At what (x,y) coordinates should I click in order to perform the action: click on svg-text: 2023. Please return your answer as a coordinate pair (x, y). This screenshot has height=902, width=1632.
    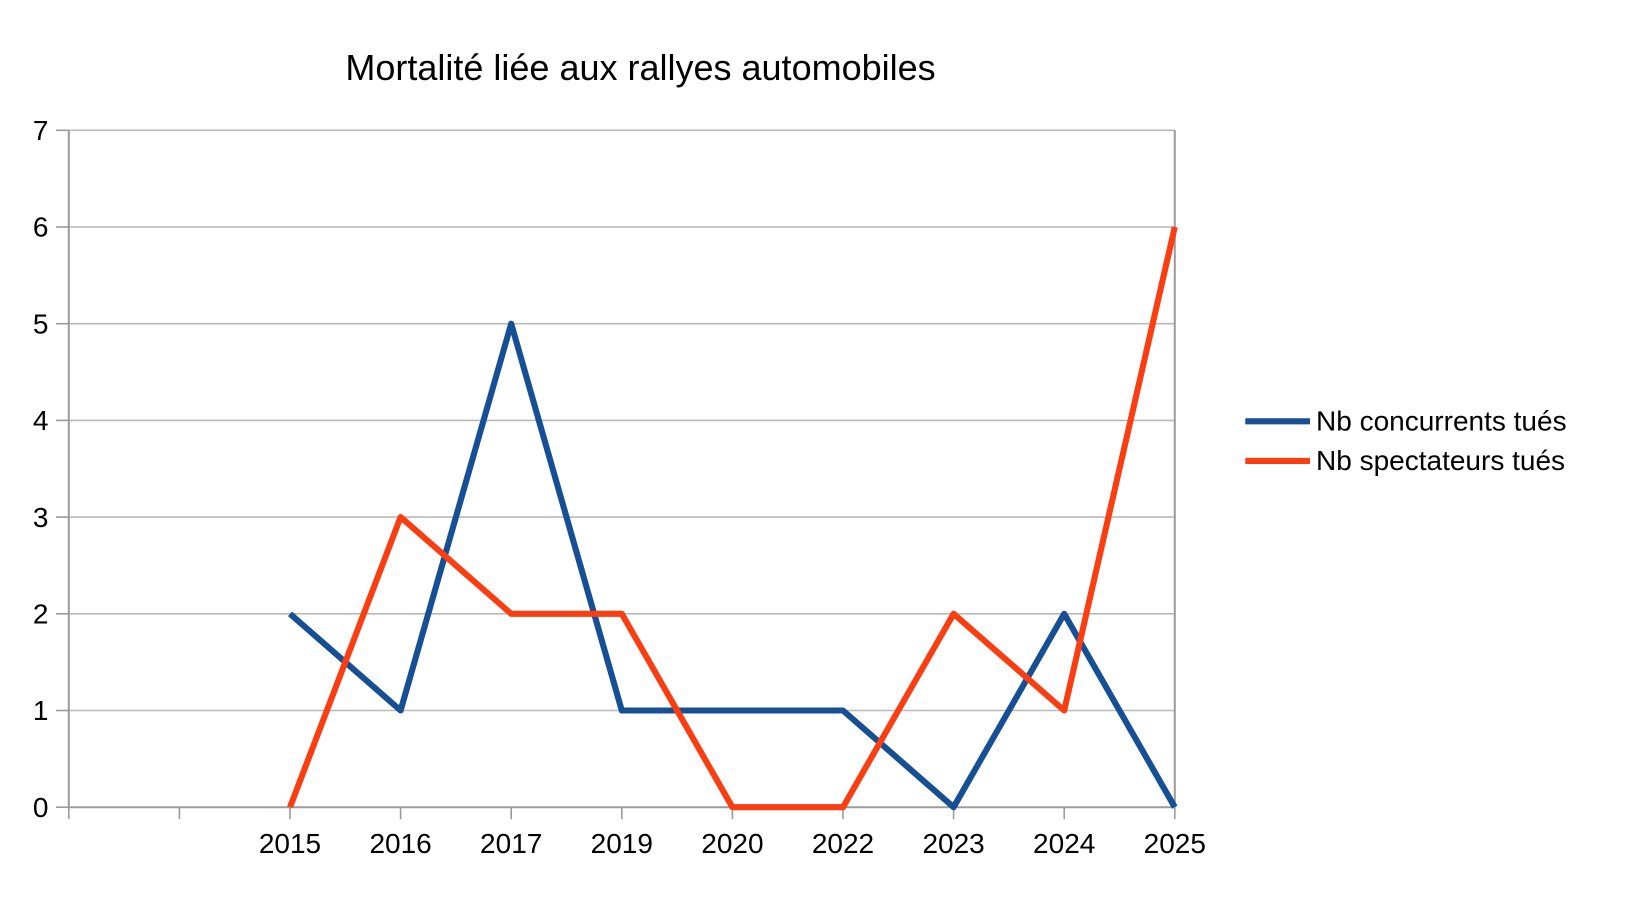
    Looking at the image, I should click on (953, 843).